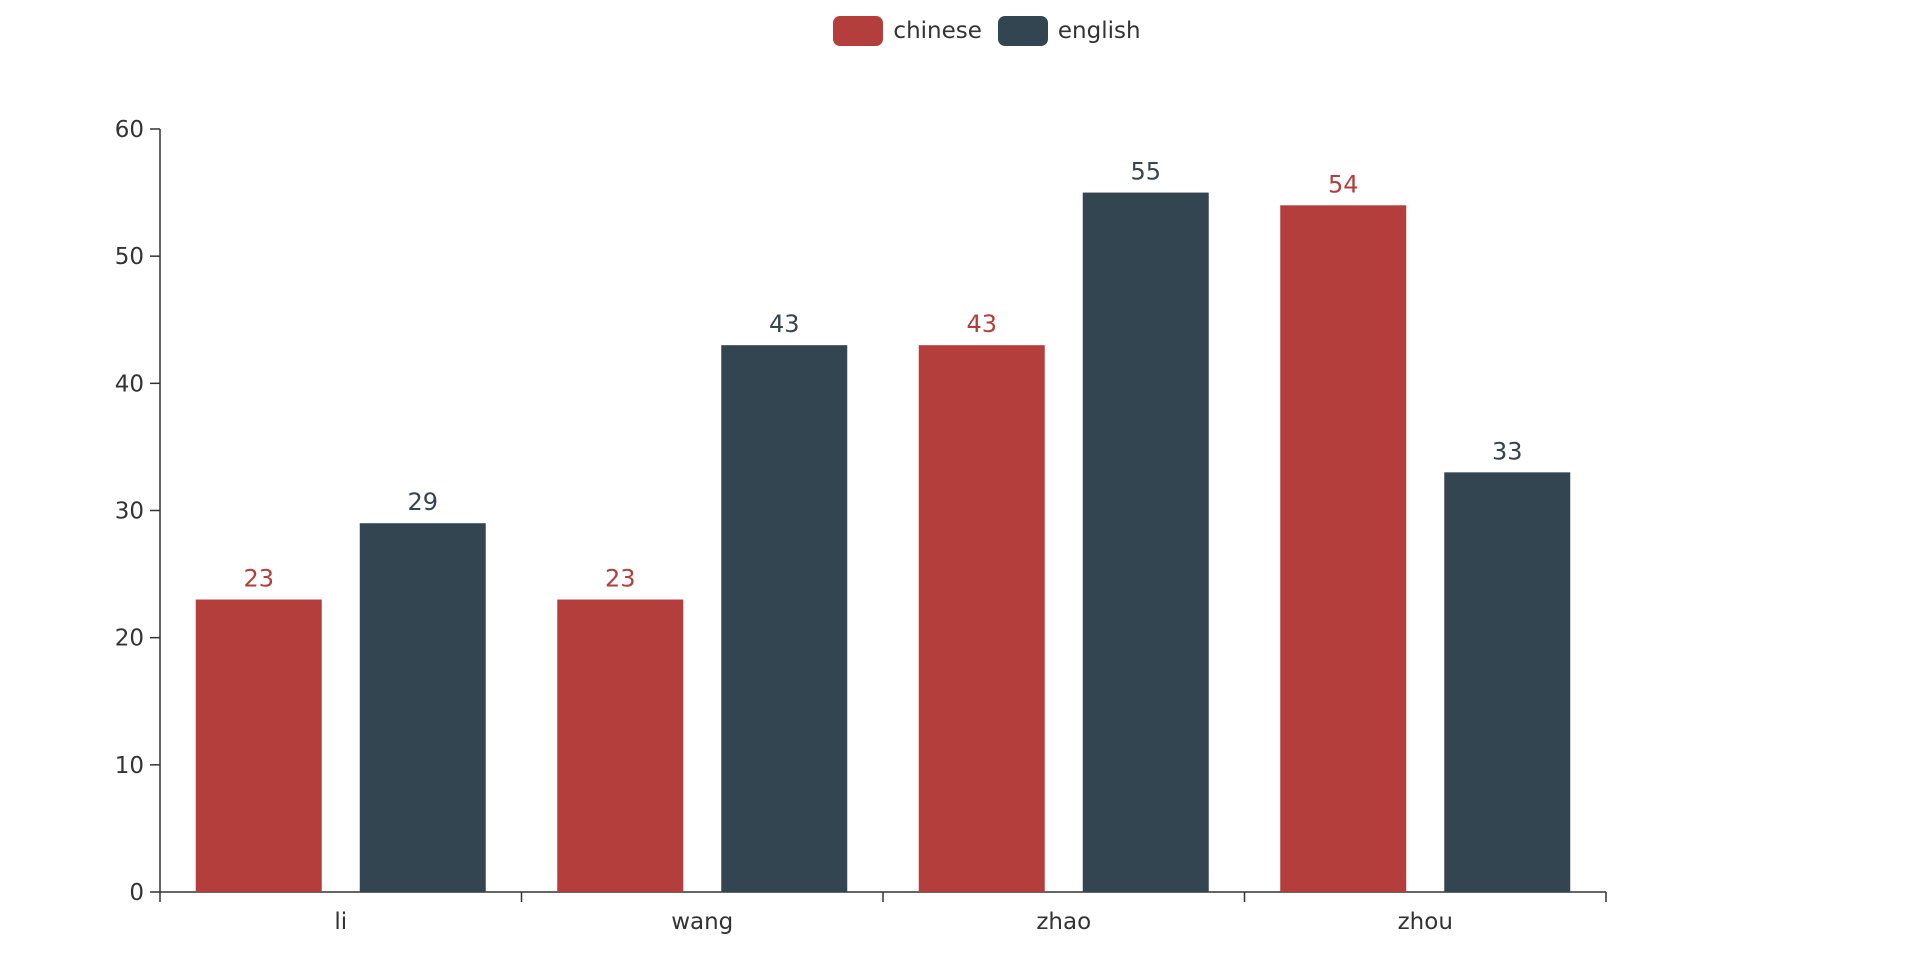 The width and height of the screenshot is (1924, 960). I want to click on x-tick-label-li: li, so click(340, 922).